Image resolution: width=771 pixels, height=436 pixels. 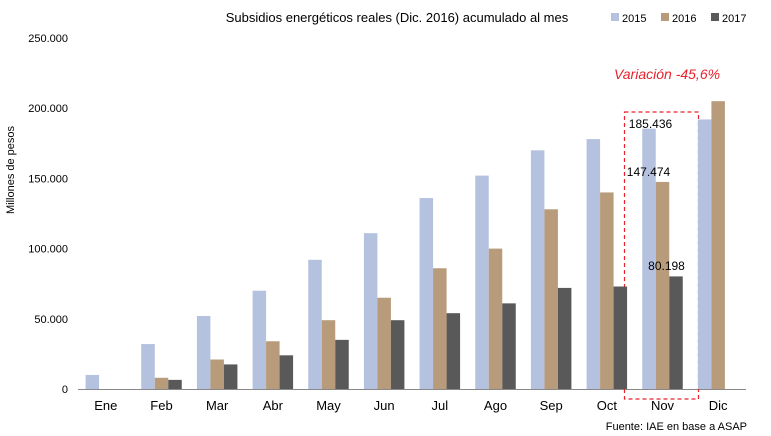 I want to click on y-tick-label: 0, so click(x=65, y=390).